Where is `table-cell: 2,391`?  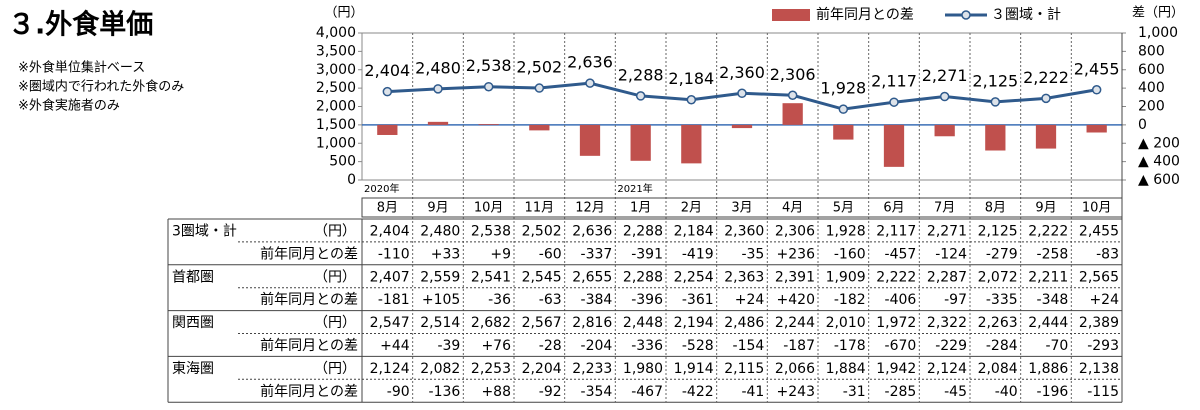
table-cell: 2,391 is located at coordinates (795, 277).